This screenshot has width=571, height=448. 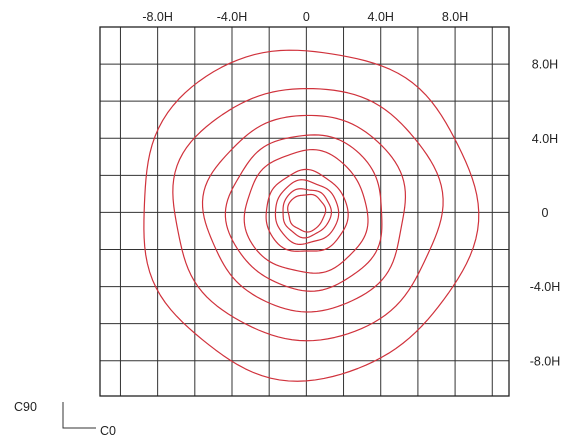 I want to click on y-tick-label: 4.0H, so click(x=545, y=139).